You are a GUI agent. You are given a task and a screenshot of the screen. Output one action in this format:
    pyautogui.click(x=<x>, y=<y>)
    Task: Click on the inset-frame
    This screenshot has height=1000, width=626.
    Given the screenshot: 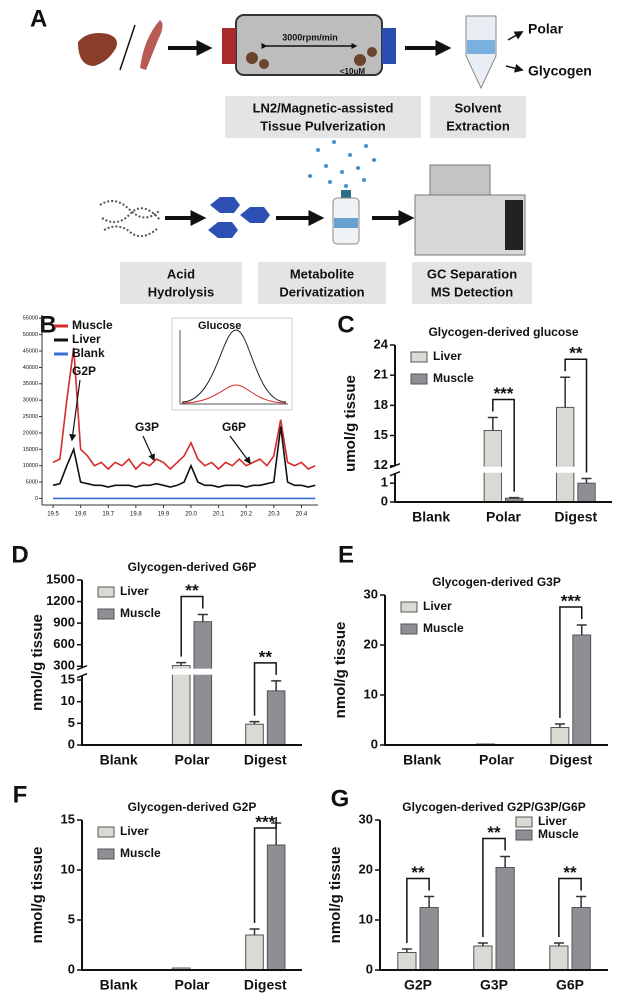 What is the action you would take?
    pyautogui.click(x=232, y=364)
    